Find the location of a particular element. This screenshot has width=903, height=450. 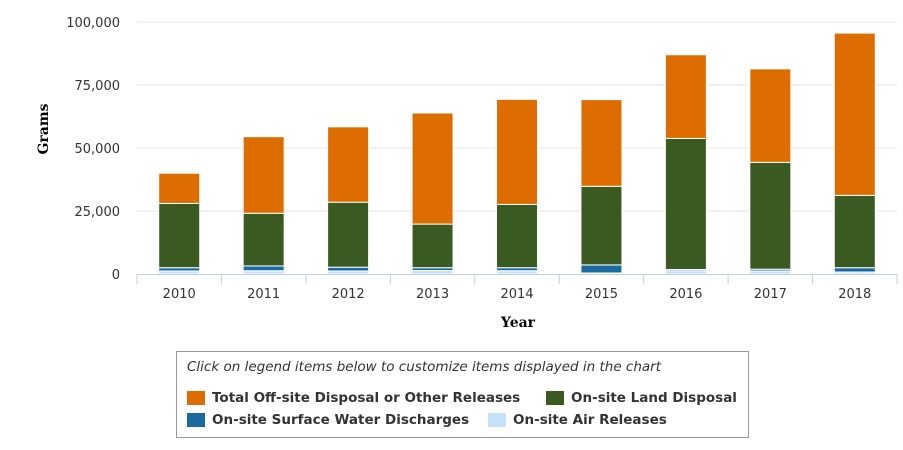

legend-swatch-land is located at coordinates (555, 398).